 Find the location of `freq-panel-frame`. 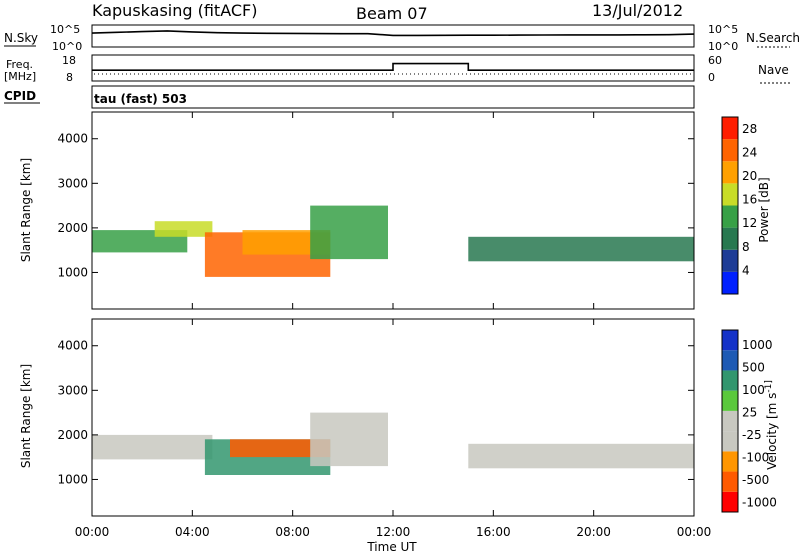

freq-panel-frame is located at coordinates (393, 68).